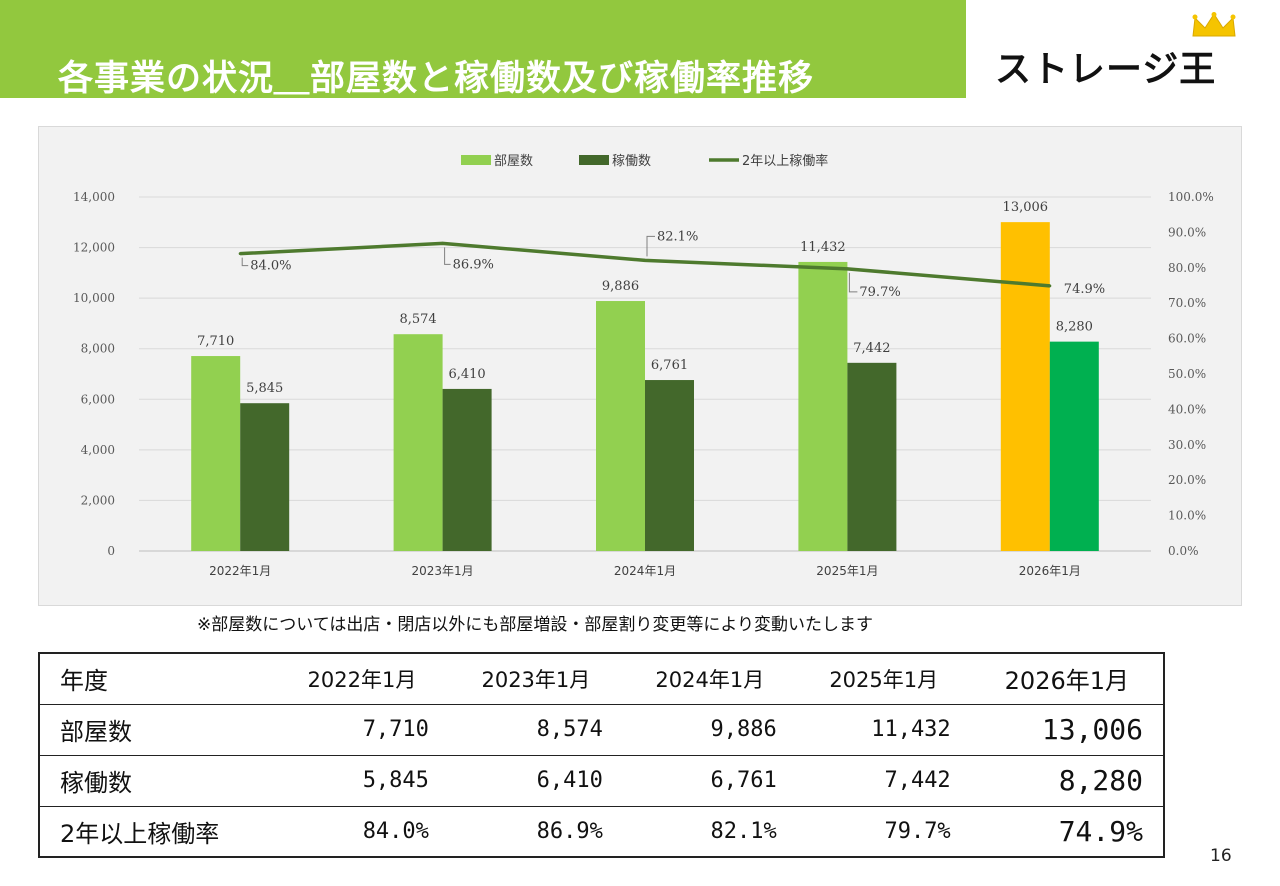 The width and height of the screenshot is (1280, 886). What do you see at coordinates (1106, 69) in the screenshot?
I see `logo-text: ストレージ王` at bounding box center [1106, 69].